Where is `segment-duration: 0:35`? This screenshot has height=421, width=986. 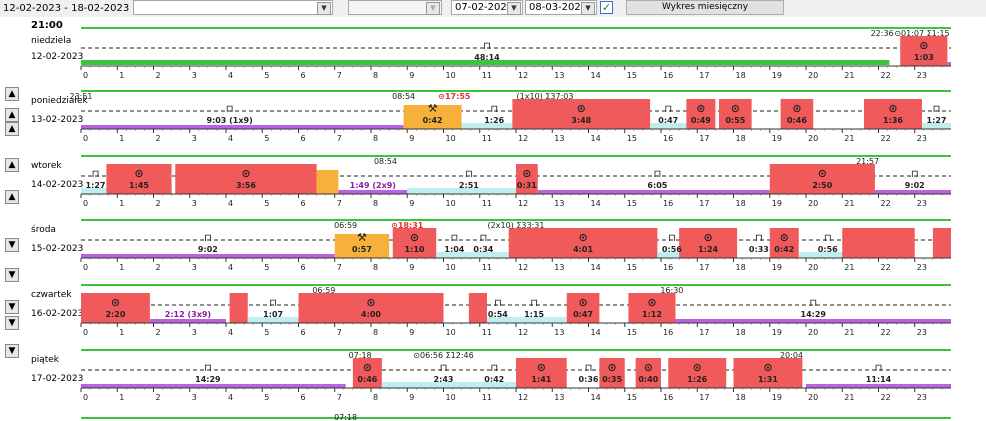
segment-duration: 0:35 is located at coordinates (612, 379).